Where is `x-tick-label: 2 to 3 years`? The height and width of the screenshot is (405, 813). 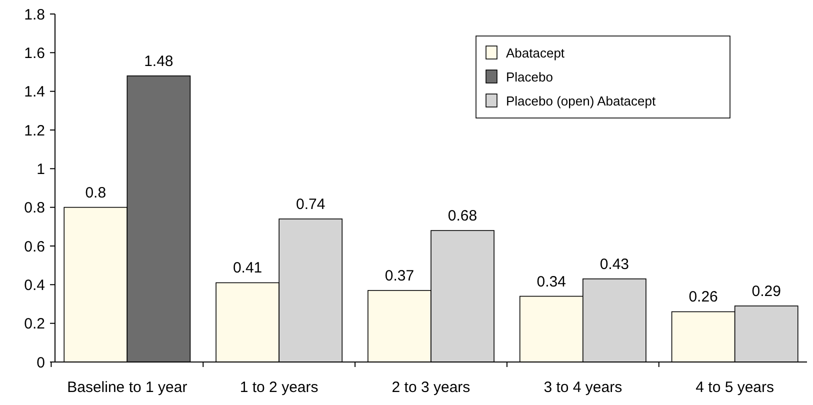 x-tick-label: 2 to 3 years is located at coordinates (431, 387).